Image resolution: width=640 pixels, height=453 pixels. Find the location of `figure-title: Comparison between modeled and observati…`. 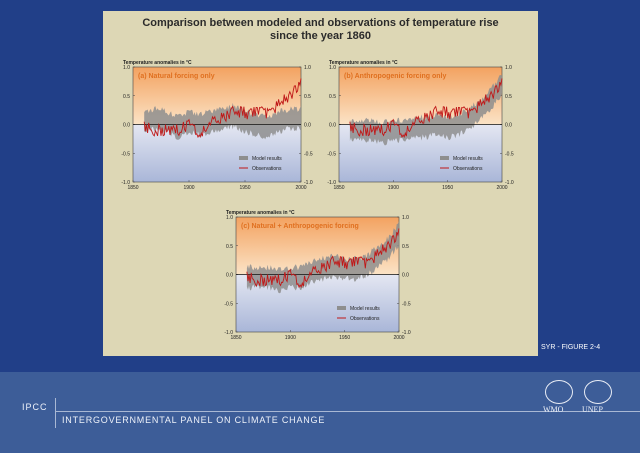

figure-title: Comparison between modeled and observati… is located at coordinates (320, 30).